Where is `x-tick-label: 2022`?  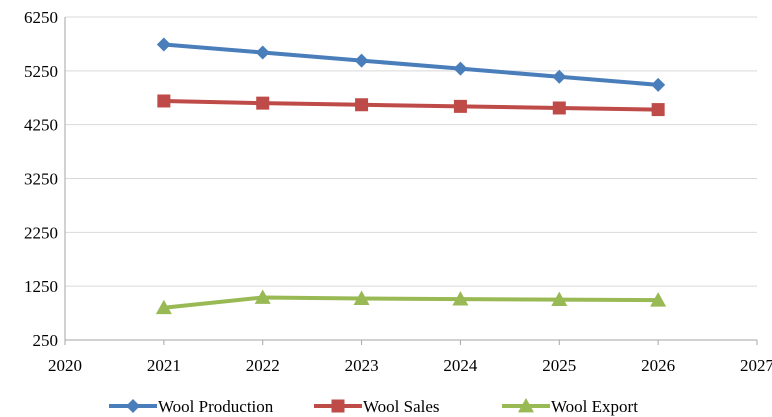 x-tick-label: 2022 is located at coordinates (263, 365).